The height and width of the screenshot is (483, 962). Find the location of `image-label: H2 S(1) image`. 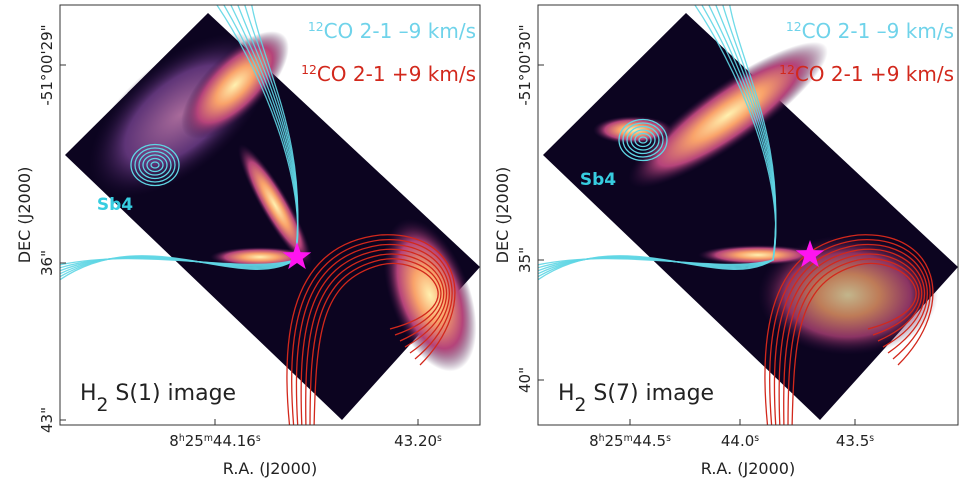

image-label: H2 S(1) image is located at coordinates (158, 398).